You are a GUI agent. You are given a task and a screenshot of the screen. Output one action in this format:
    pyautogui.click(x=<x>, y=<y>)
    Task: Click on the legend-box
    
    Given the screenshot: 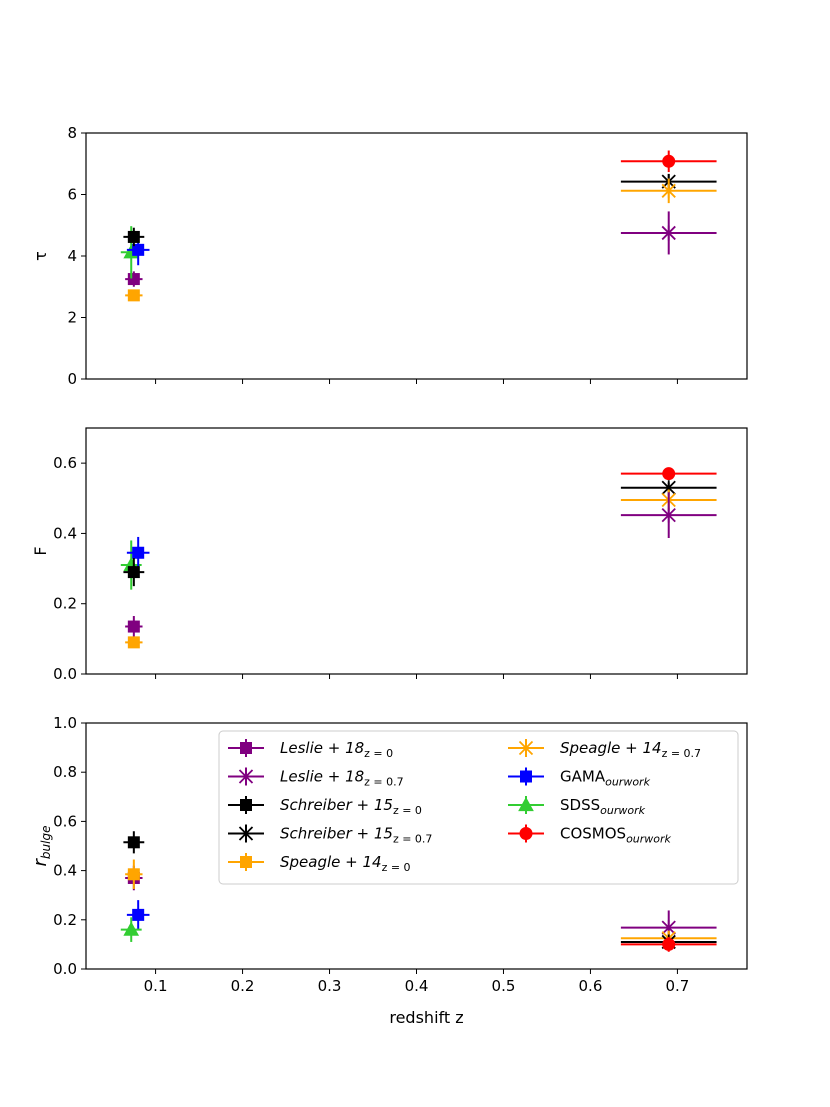 What is the action you would take?
    pyautogui.click(x=478, y=807)
    